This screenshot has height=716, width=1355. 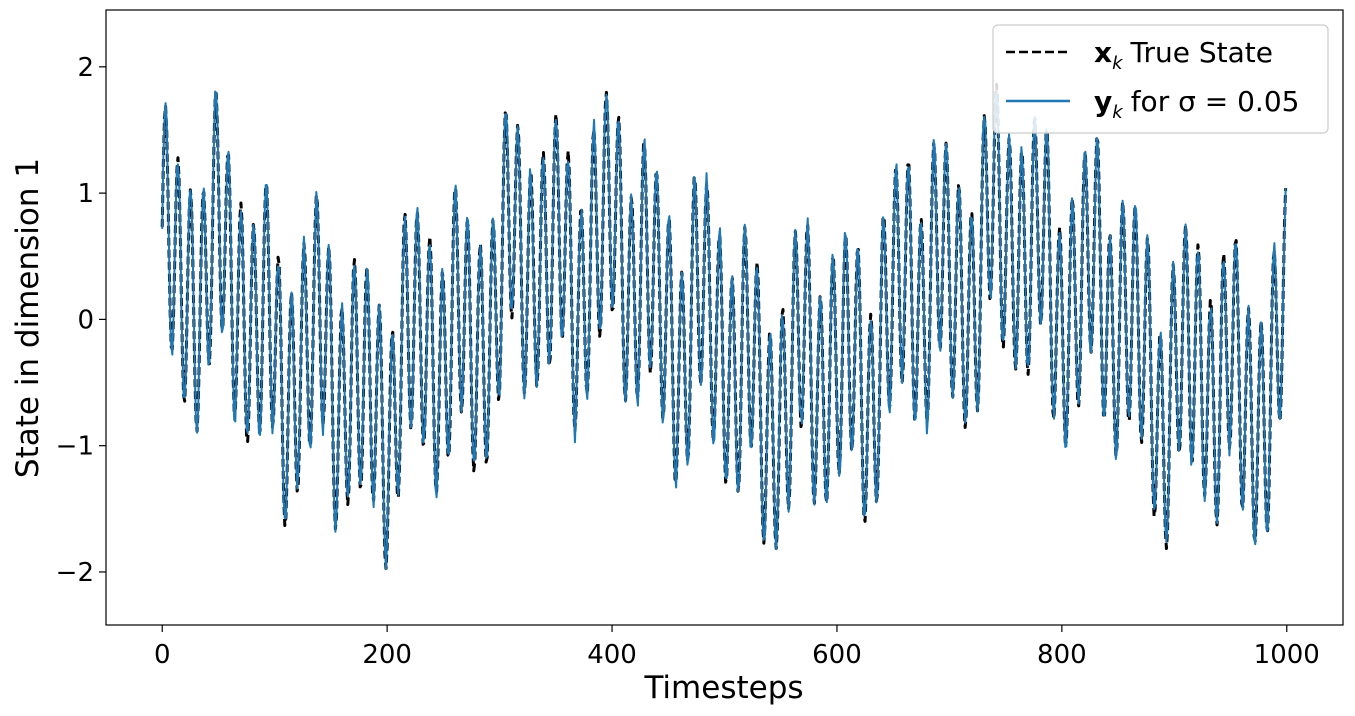 What do you see at coordinates (85, 320) in the screenshot?
I see `y-tick-label: 0` at bounding box center [85, 320].